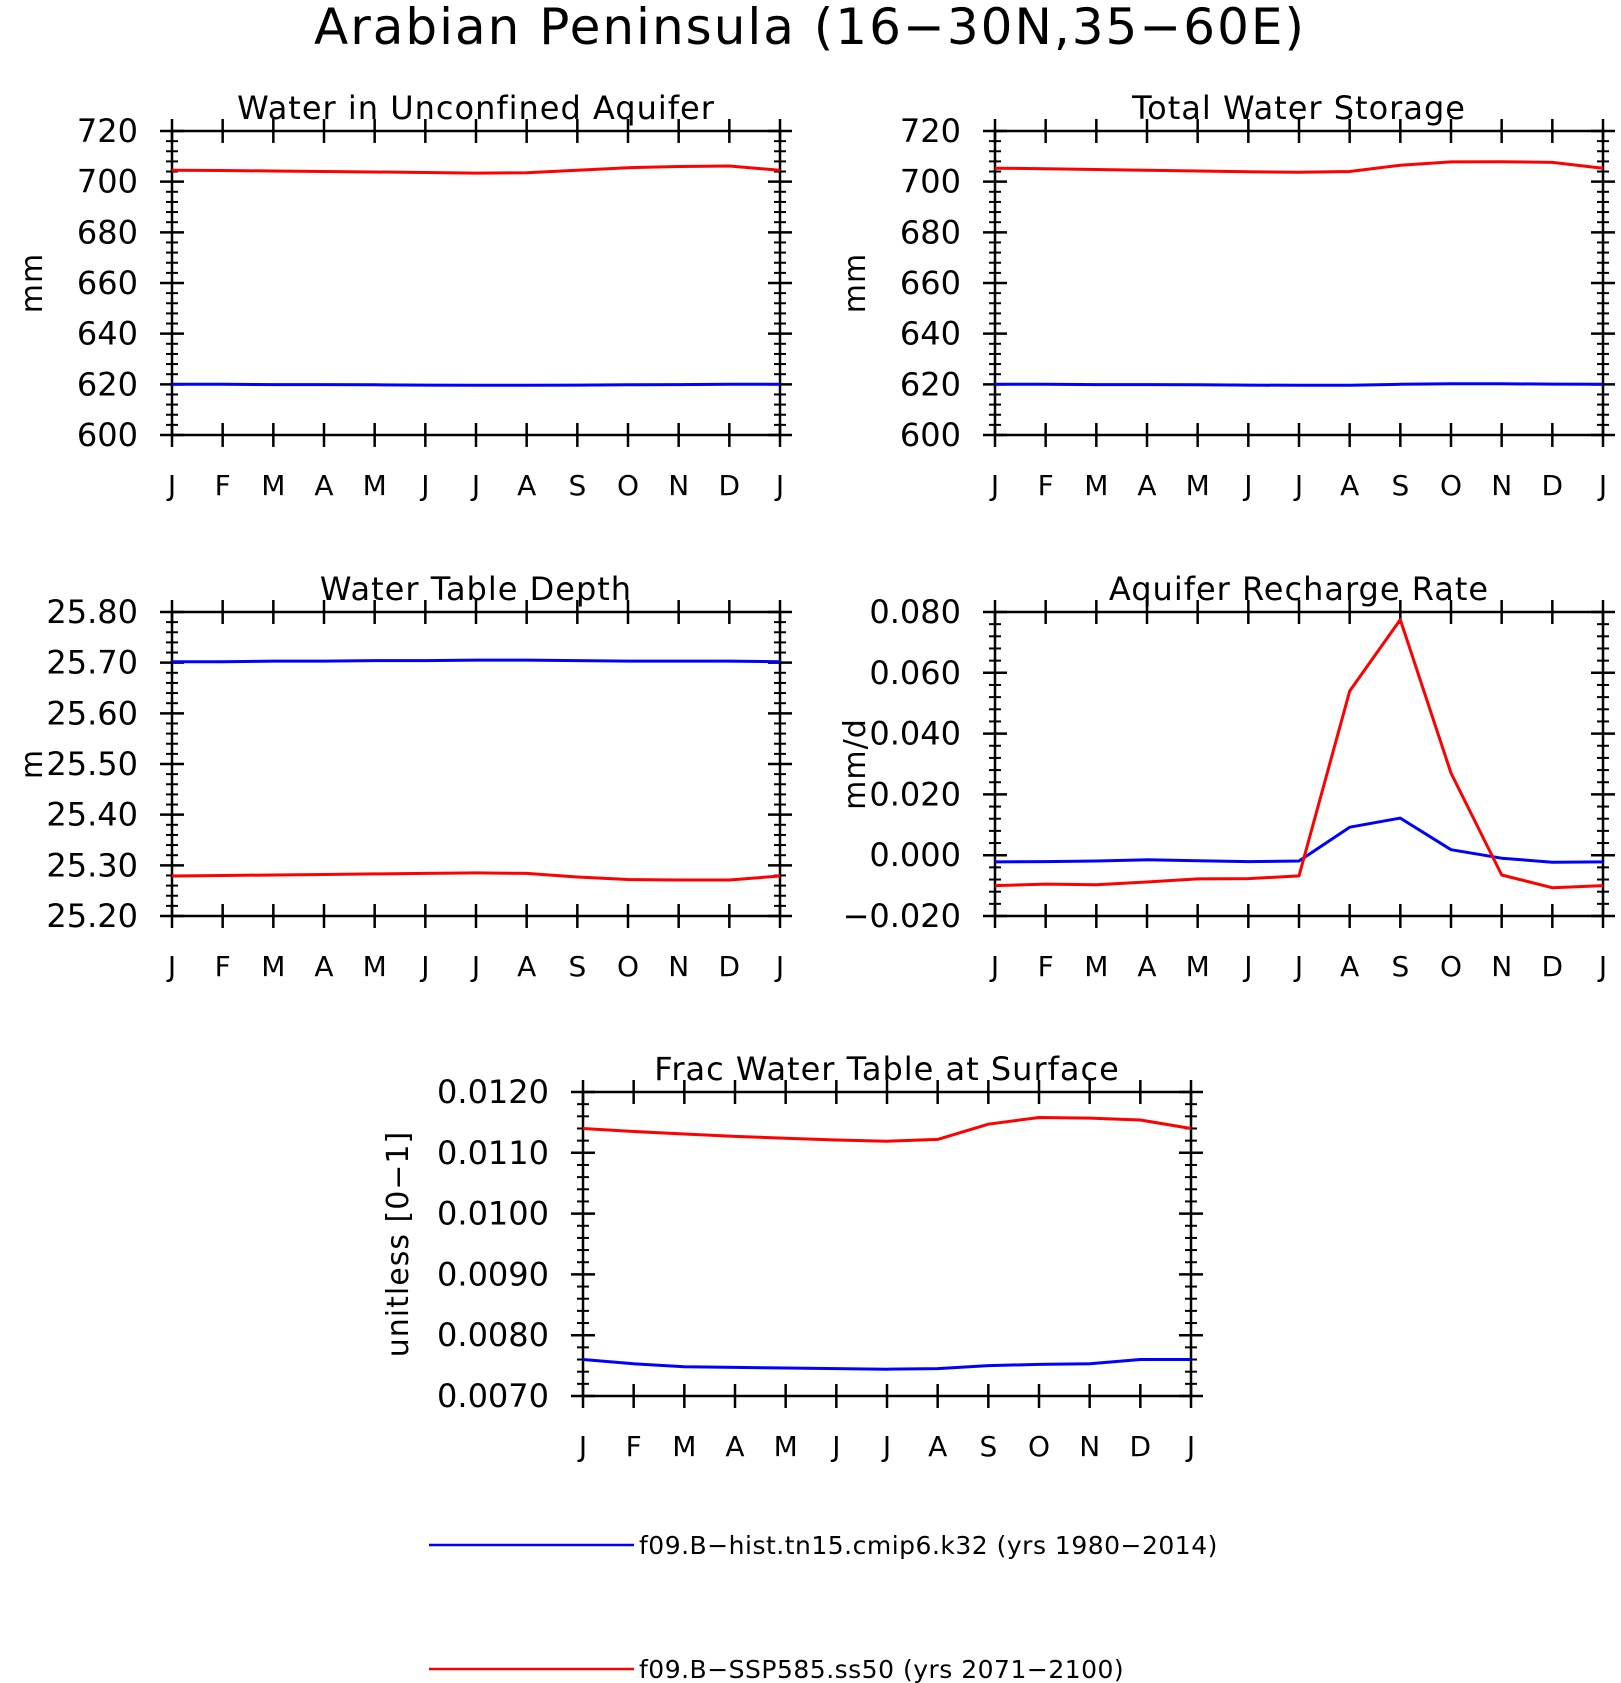 This screenshot has width=1621, height=1683. Describe the element at coordinates (92, 865) in the screenshot. I see `y-tick-label: 25.30` at that location.